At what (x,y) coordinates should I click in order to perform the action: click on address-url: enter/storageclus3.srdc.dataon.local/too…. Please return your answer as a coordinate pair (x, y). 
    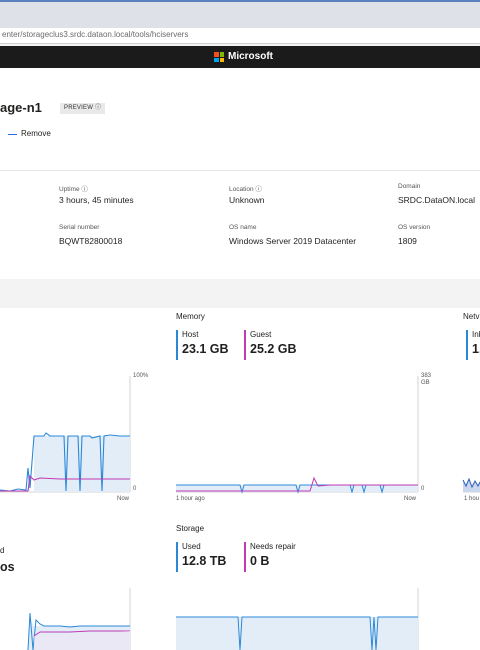
    Looking at the image, I should click on (95, 34).